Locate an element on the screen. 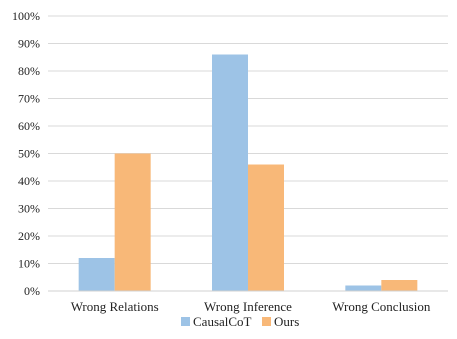 The width and height of the screenshot is (457, 339). legend-label-ours: Ours is located at coordinates (286, 321).